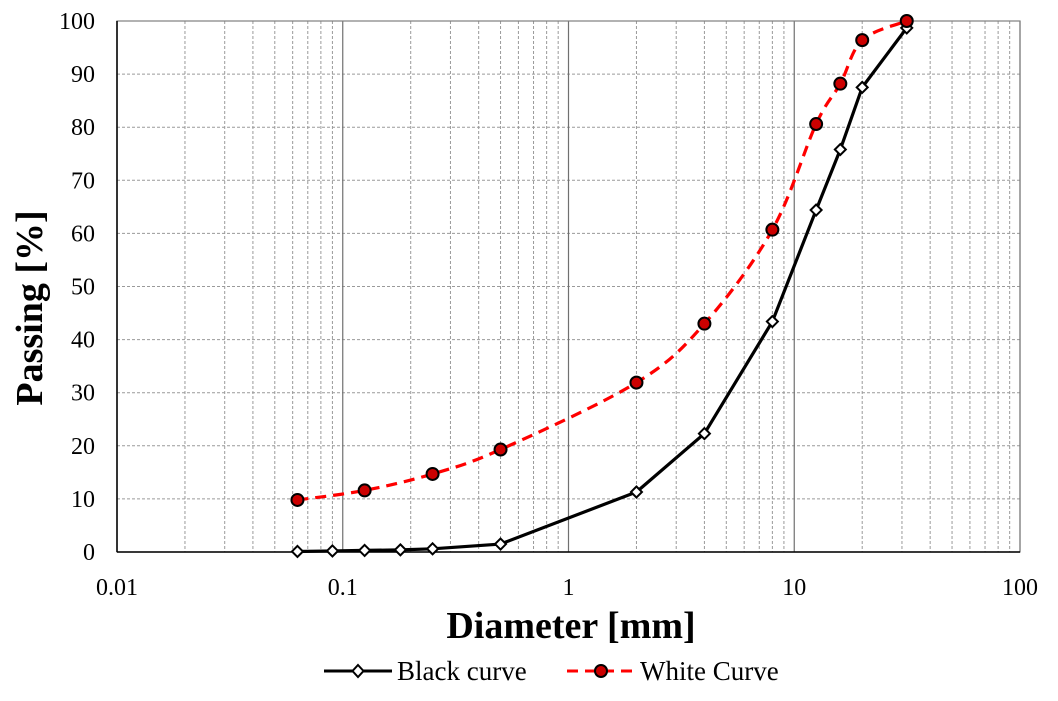  Describe the element at coordinates (83, 500) in the screenshot. I see `y-tick-label: 10` at that location.